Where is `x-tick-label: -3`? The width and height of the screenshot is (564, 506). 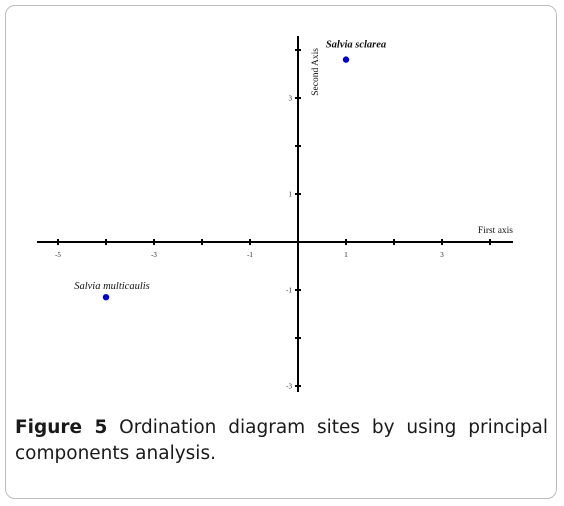 x-tick-label: -3 is located at coordinates (154, 255).